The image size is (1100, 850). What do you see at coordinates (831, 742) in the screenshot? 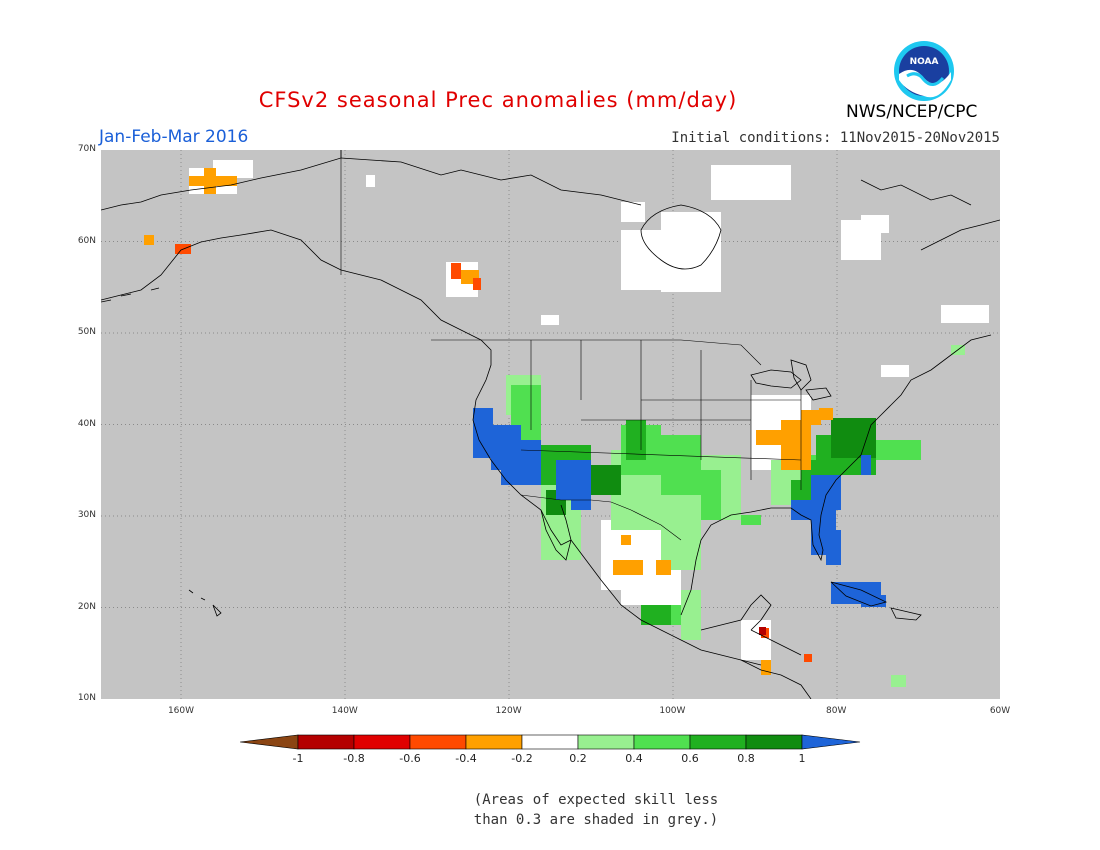
I see `colorbar-arrow-high` at bounding box center [831, 742].